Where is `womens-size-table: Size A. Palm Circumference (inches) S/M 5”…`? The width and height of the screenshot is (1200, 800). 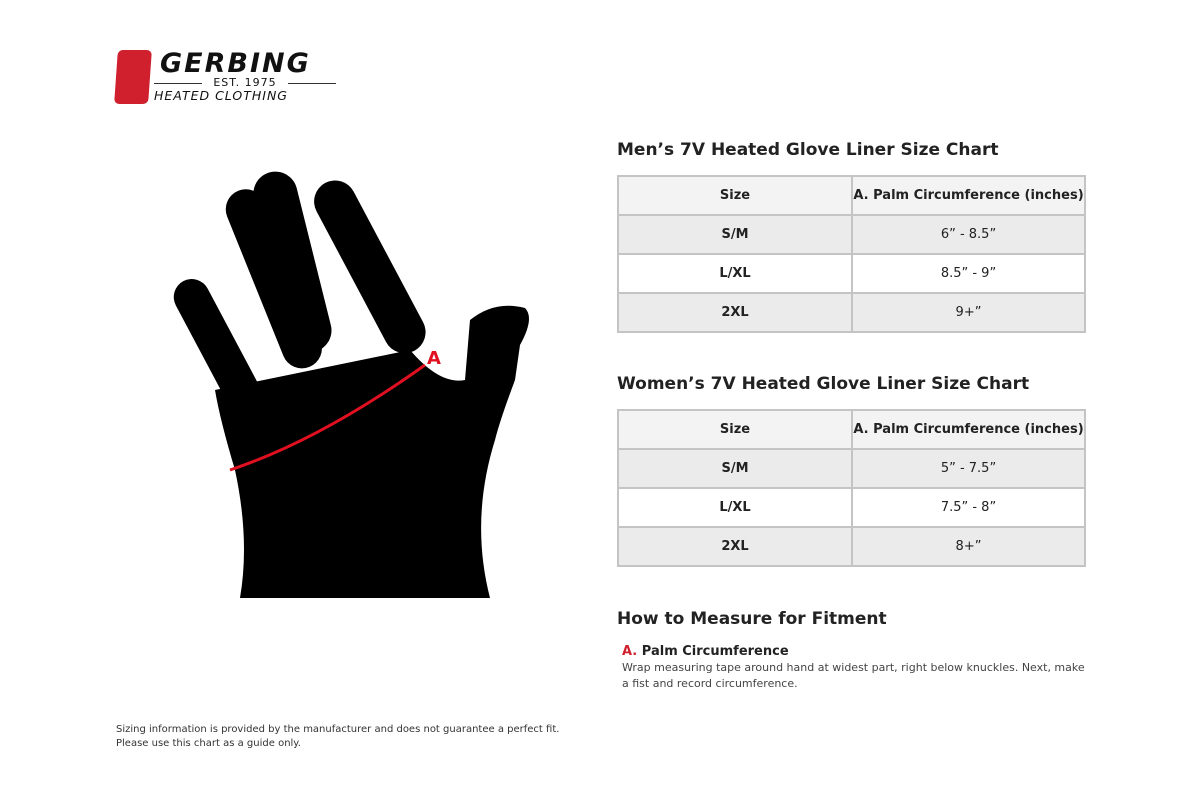
womens-size-table: Size A. Palm Circumference (inches) S/M 5”… is located at coordinates (851, 488).